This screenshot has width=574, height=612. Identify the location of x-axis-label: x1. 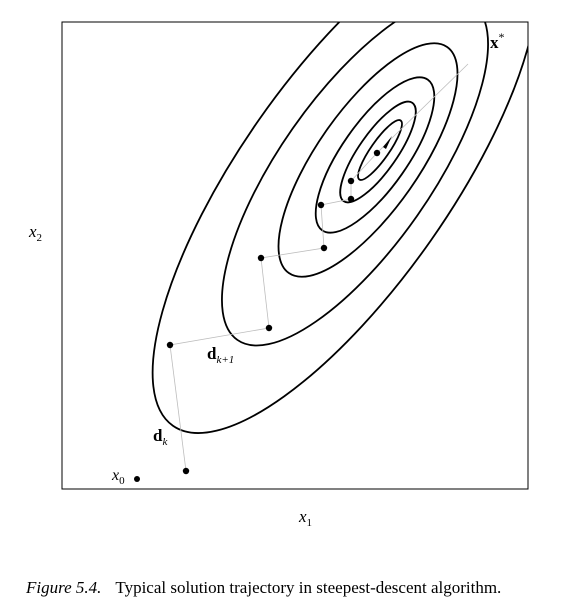
(305, 518).